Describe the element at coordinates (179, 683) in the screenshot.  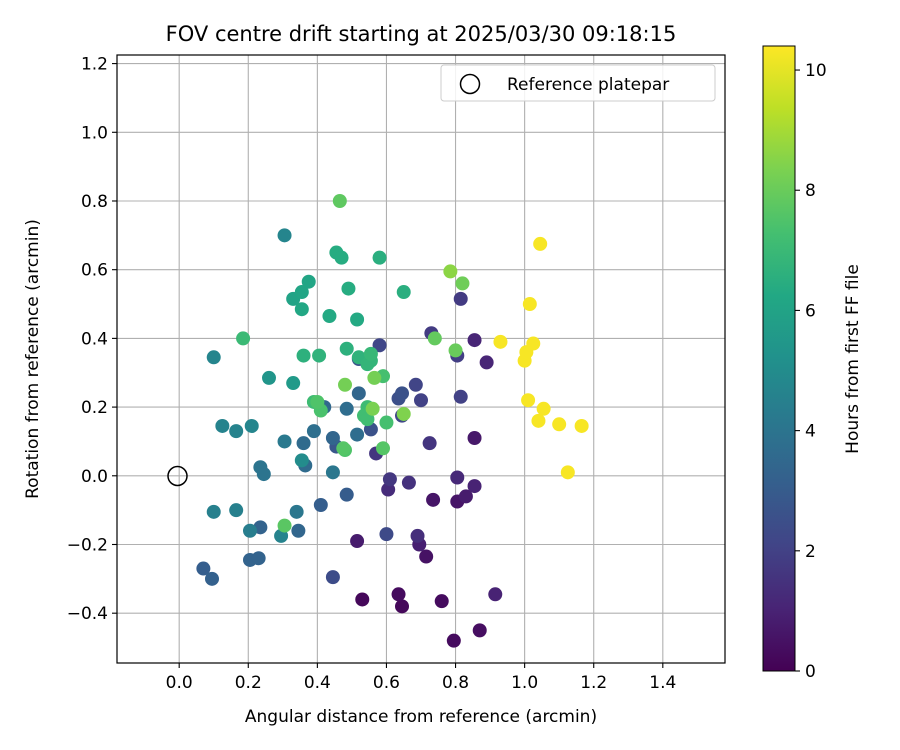
I see `x-tick-label: 0.0` at that location.